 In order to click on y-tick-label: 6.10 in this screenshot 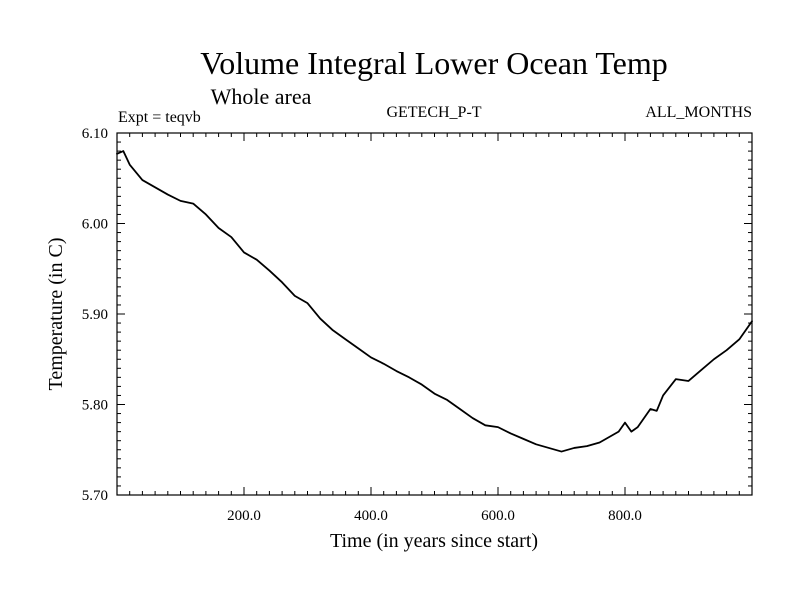, I will do `click(95, 134)`.